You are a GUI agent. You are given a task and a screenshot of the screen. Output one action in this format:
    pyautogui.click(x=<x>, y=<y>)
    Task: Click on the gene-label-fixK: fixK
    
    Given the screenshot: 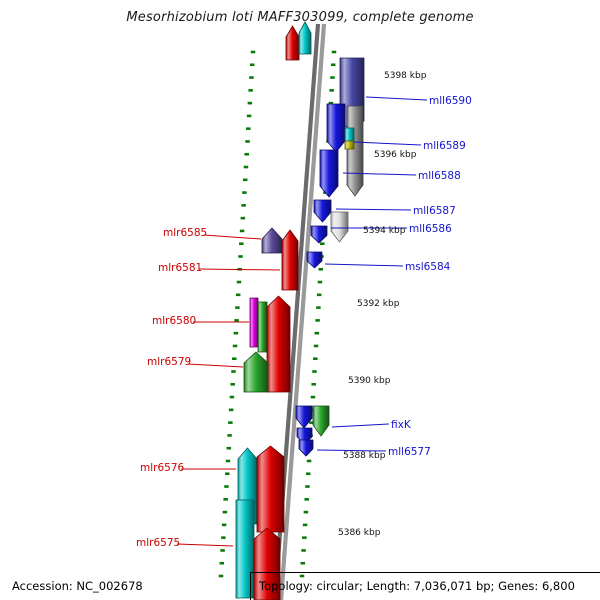 What is the action you would take?
    pyautogui.click(x=401, y=425)
    